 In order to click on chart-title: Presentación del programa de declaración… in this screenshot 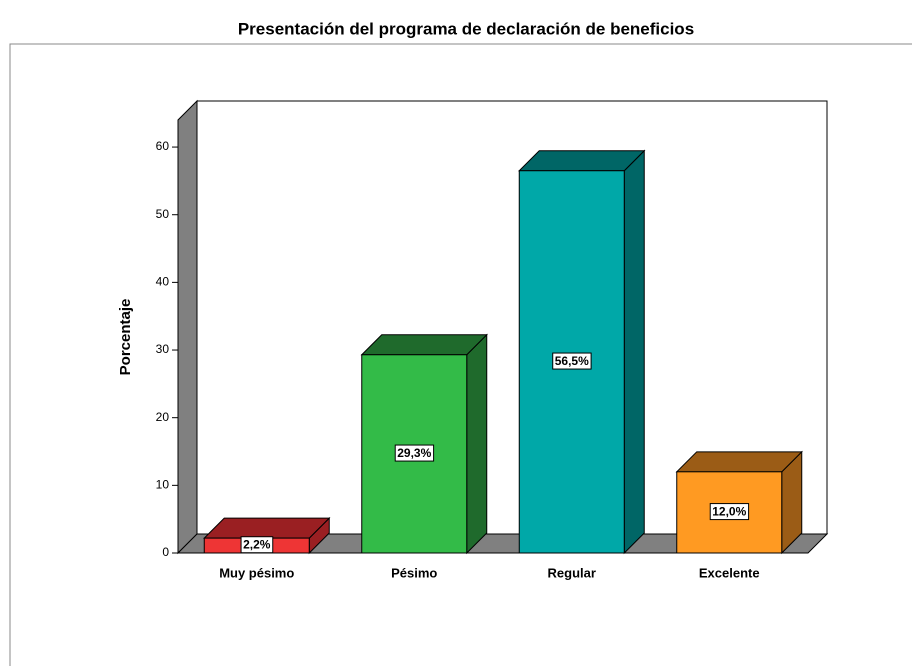, I will do `click(466, 28)`.